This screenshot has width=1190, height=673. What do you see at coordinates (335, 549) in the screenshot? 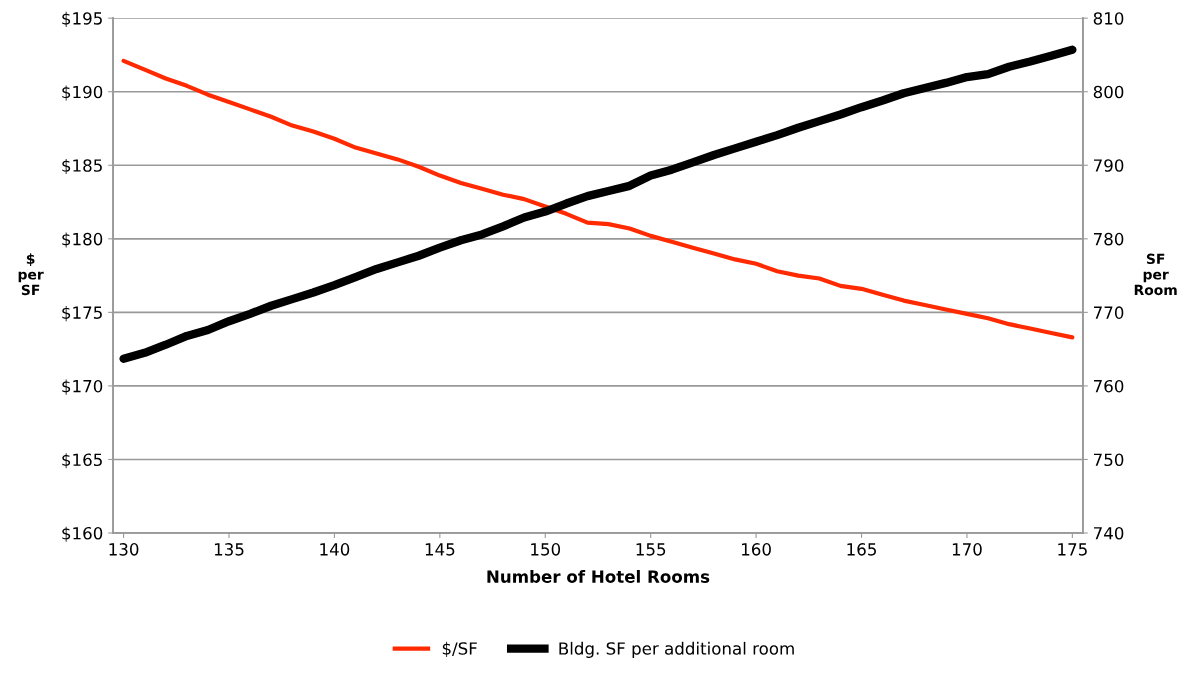
I see `x-tick-label: 140` at bounding box center [335, 549].